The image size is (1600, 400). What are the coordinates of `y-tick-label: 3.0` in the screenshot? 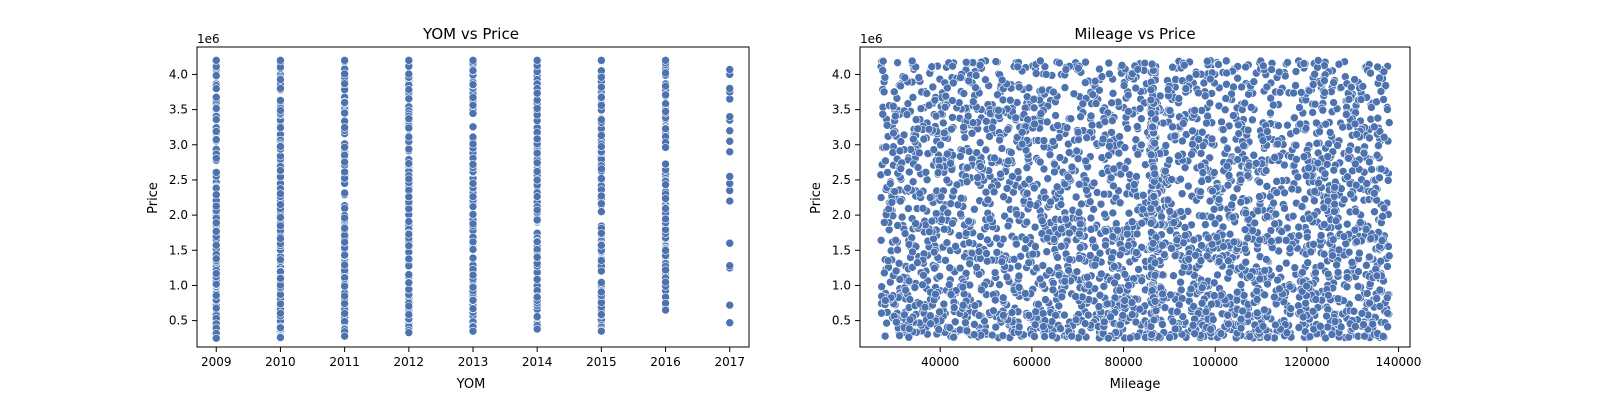 It's located at (178, 145).